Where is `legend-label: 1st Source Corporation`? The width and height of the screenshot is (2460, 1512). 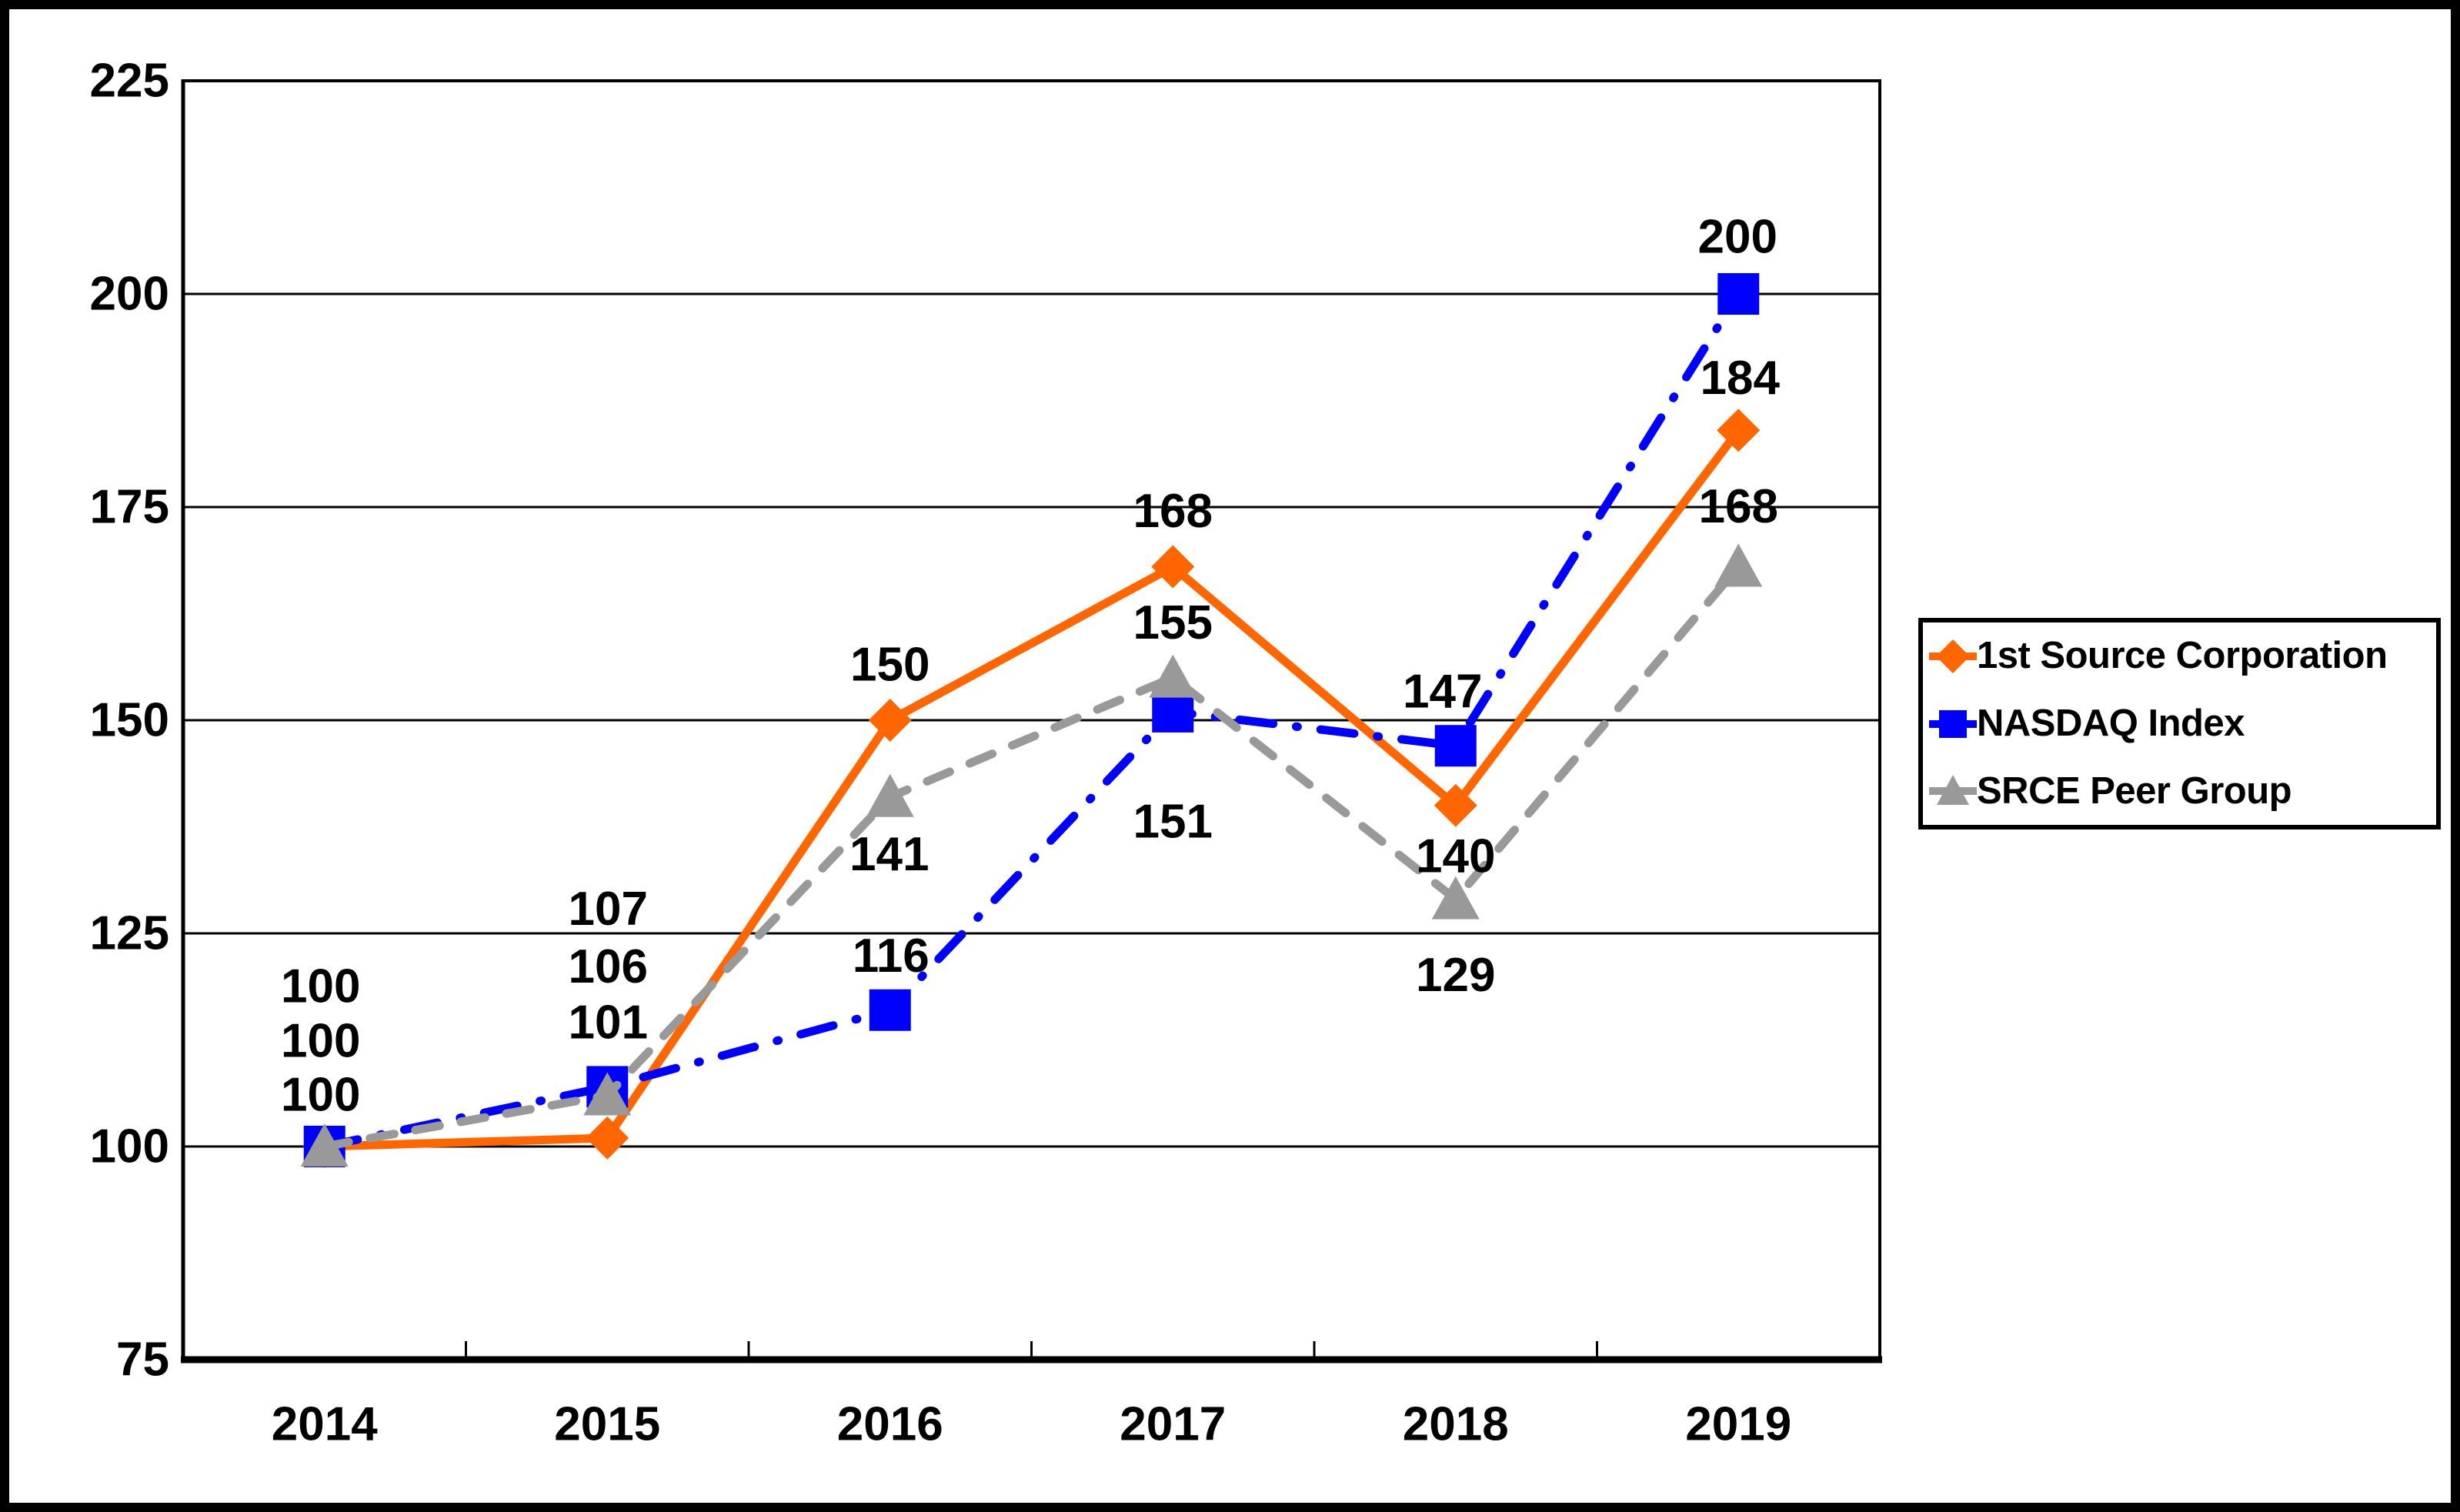 legend-label: 1st Source Corporation is located at coordinates (2182, 656).